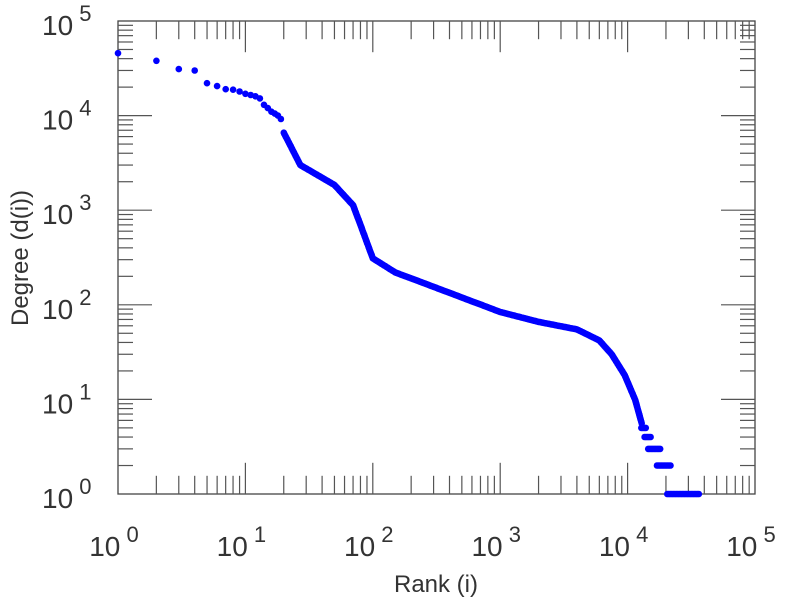  What do you see at coordinates (436, 584) in the screenshot?
I see `x-axis-label: Rank (i)` at bounding box center [436, 584].